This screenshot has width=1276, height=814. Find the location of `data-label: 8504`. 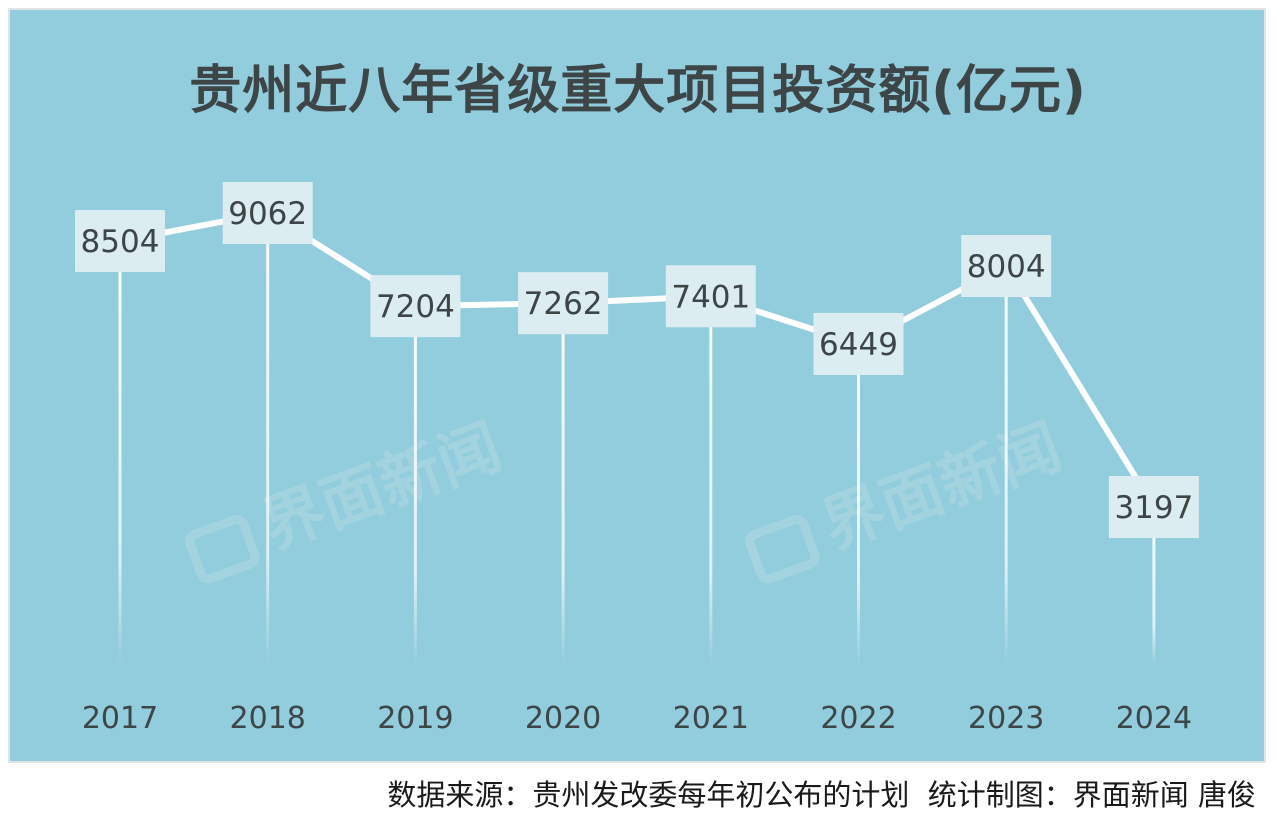

data-label: 8504 is located at coordinates (120, 242).